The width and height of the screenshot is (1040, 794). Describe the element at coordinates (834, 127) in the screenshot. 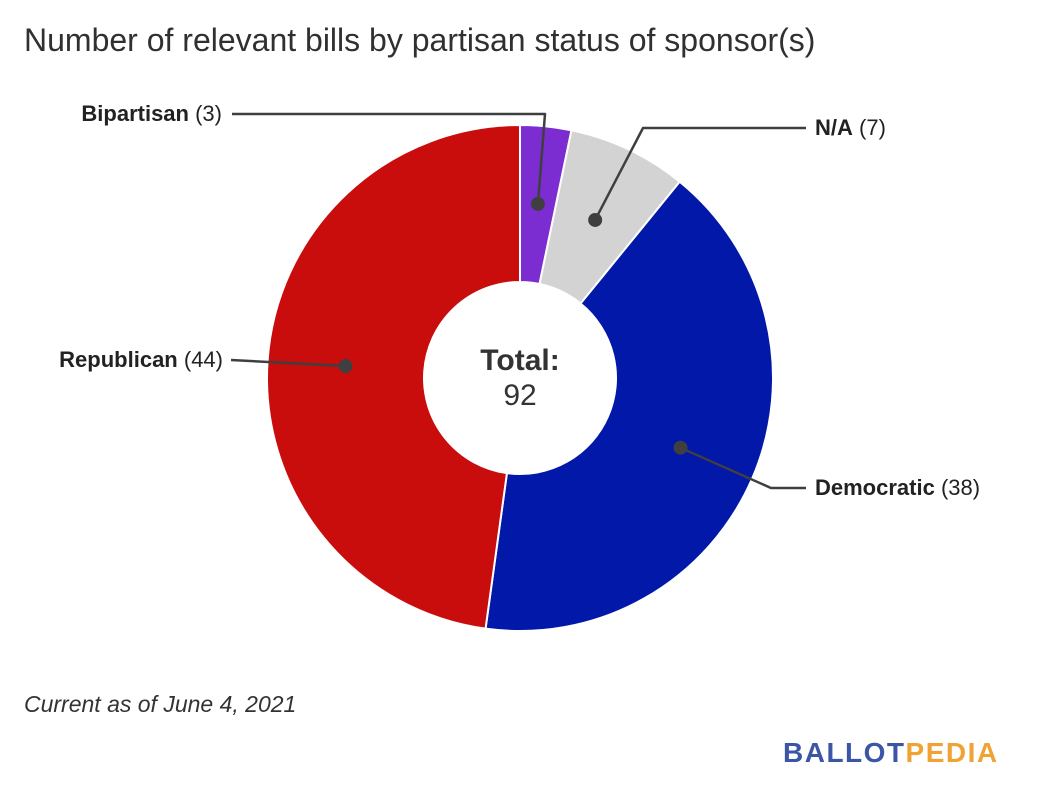

I see `label-na-name: N/A` at that location.